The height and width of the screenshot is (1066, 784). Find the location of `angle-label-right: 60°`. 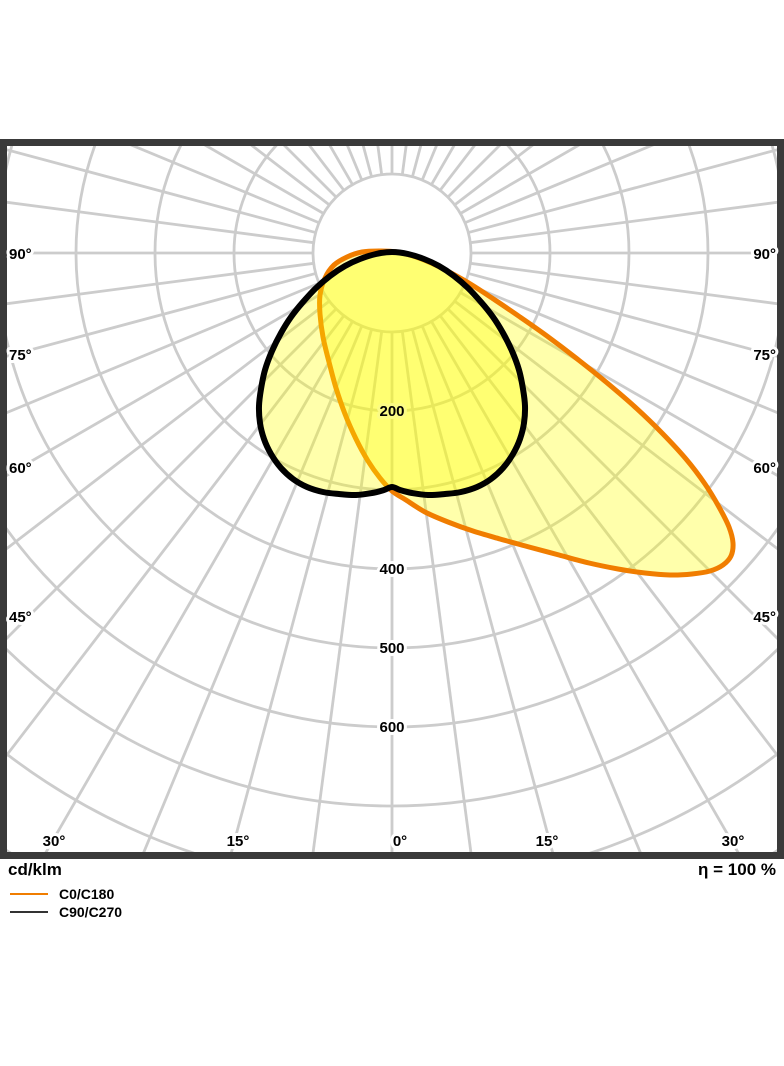

angle-label-right: 60° is located at coordinates (764, 468).